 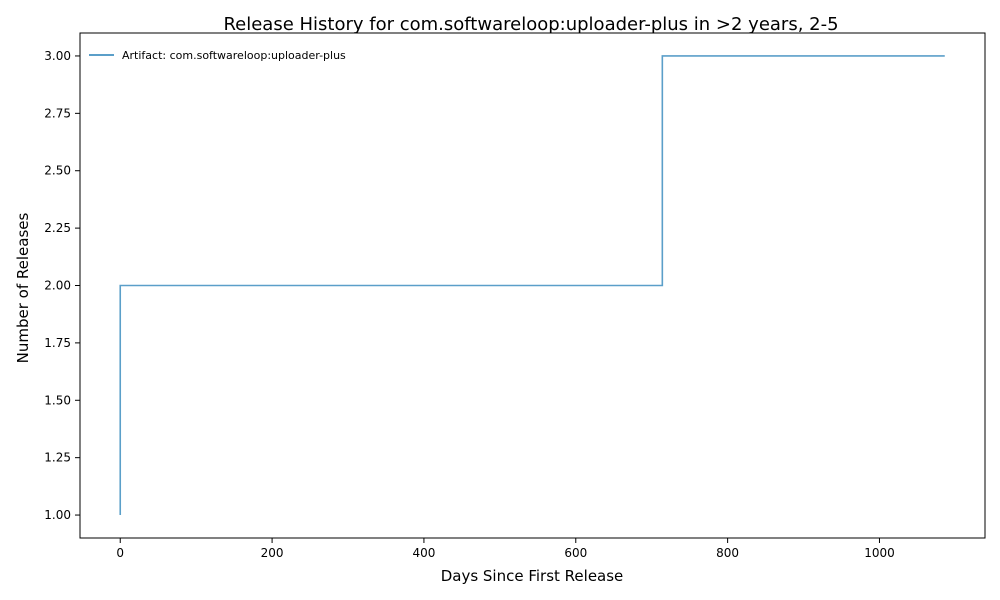 I want to click on x-tick-label: 400, so click(x=423, y=553).